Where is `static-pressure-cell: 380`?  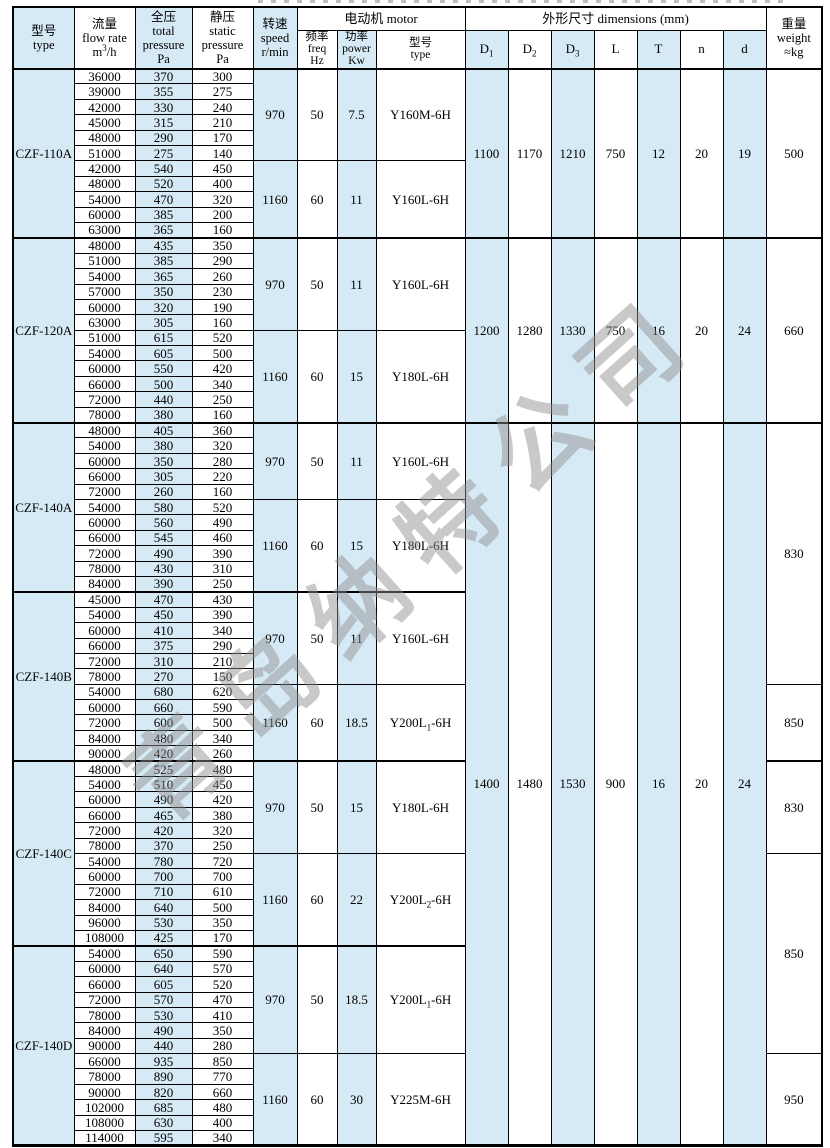
static-pressure-cell: 380 is located at coordinates (222, 815).